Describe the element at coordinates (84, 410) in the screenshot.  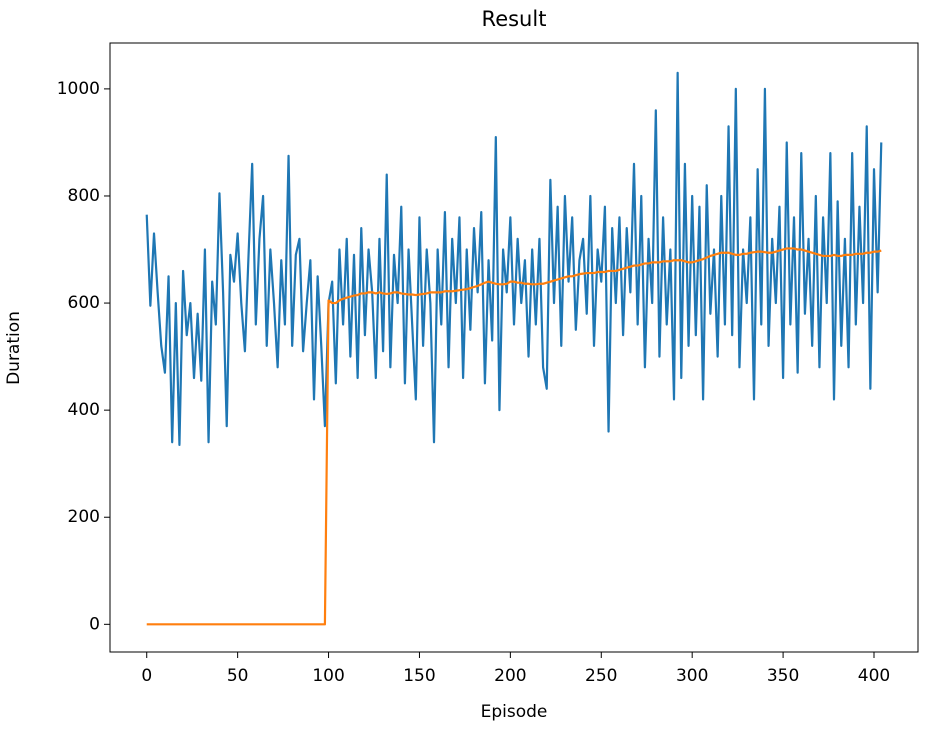
I see `y-tick-label: 400` at that location.